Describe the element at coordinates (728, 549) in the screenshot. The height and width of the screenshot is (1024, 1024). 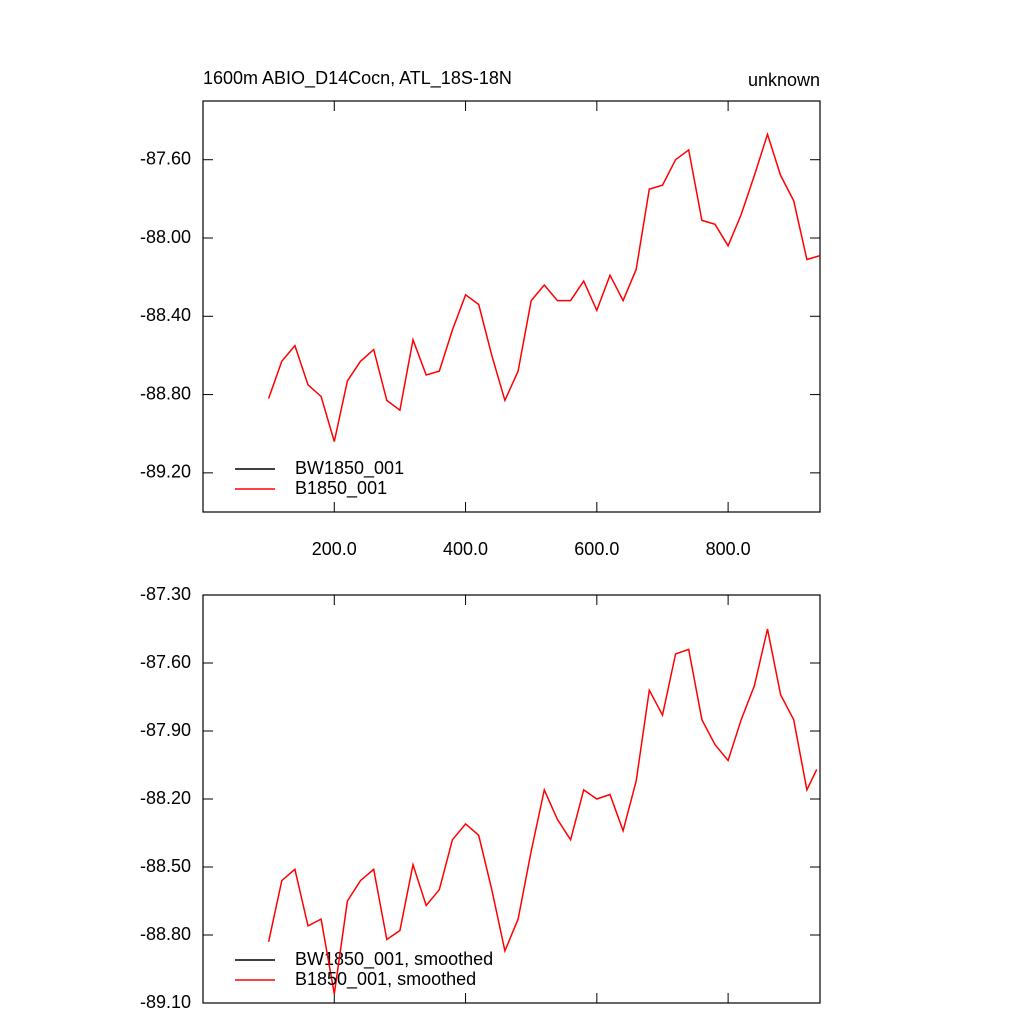
I see `x-tick-label: 800.0` at that location.